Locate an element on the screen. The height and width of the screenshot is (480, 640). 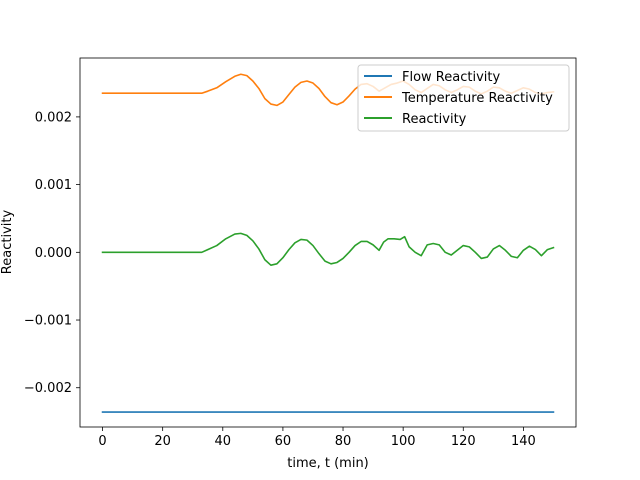
x-tick-label: 100 is located at coordinates (403, 441).